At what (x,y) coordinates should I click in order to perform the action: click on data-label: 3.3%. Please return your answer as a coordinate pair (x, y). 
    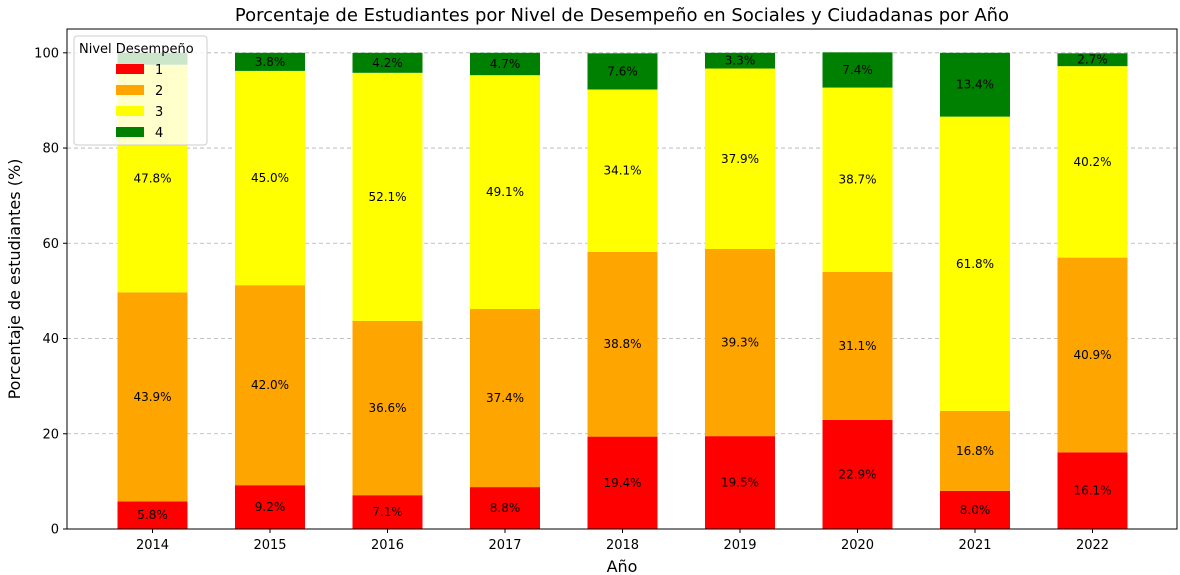
    Looking at the image, I should click on (740, 61).